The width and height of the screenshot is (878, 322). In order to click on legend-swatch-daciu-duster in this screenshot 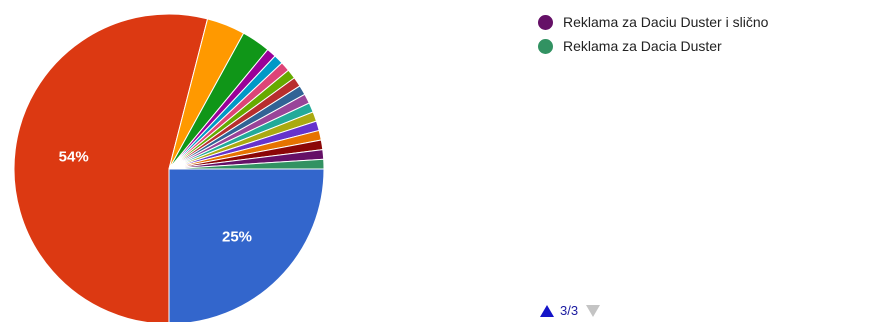, I will do `click(545, 22)`.